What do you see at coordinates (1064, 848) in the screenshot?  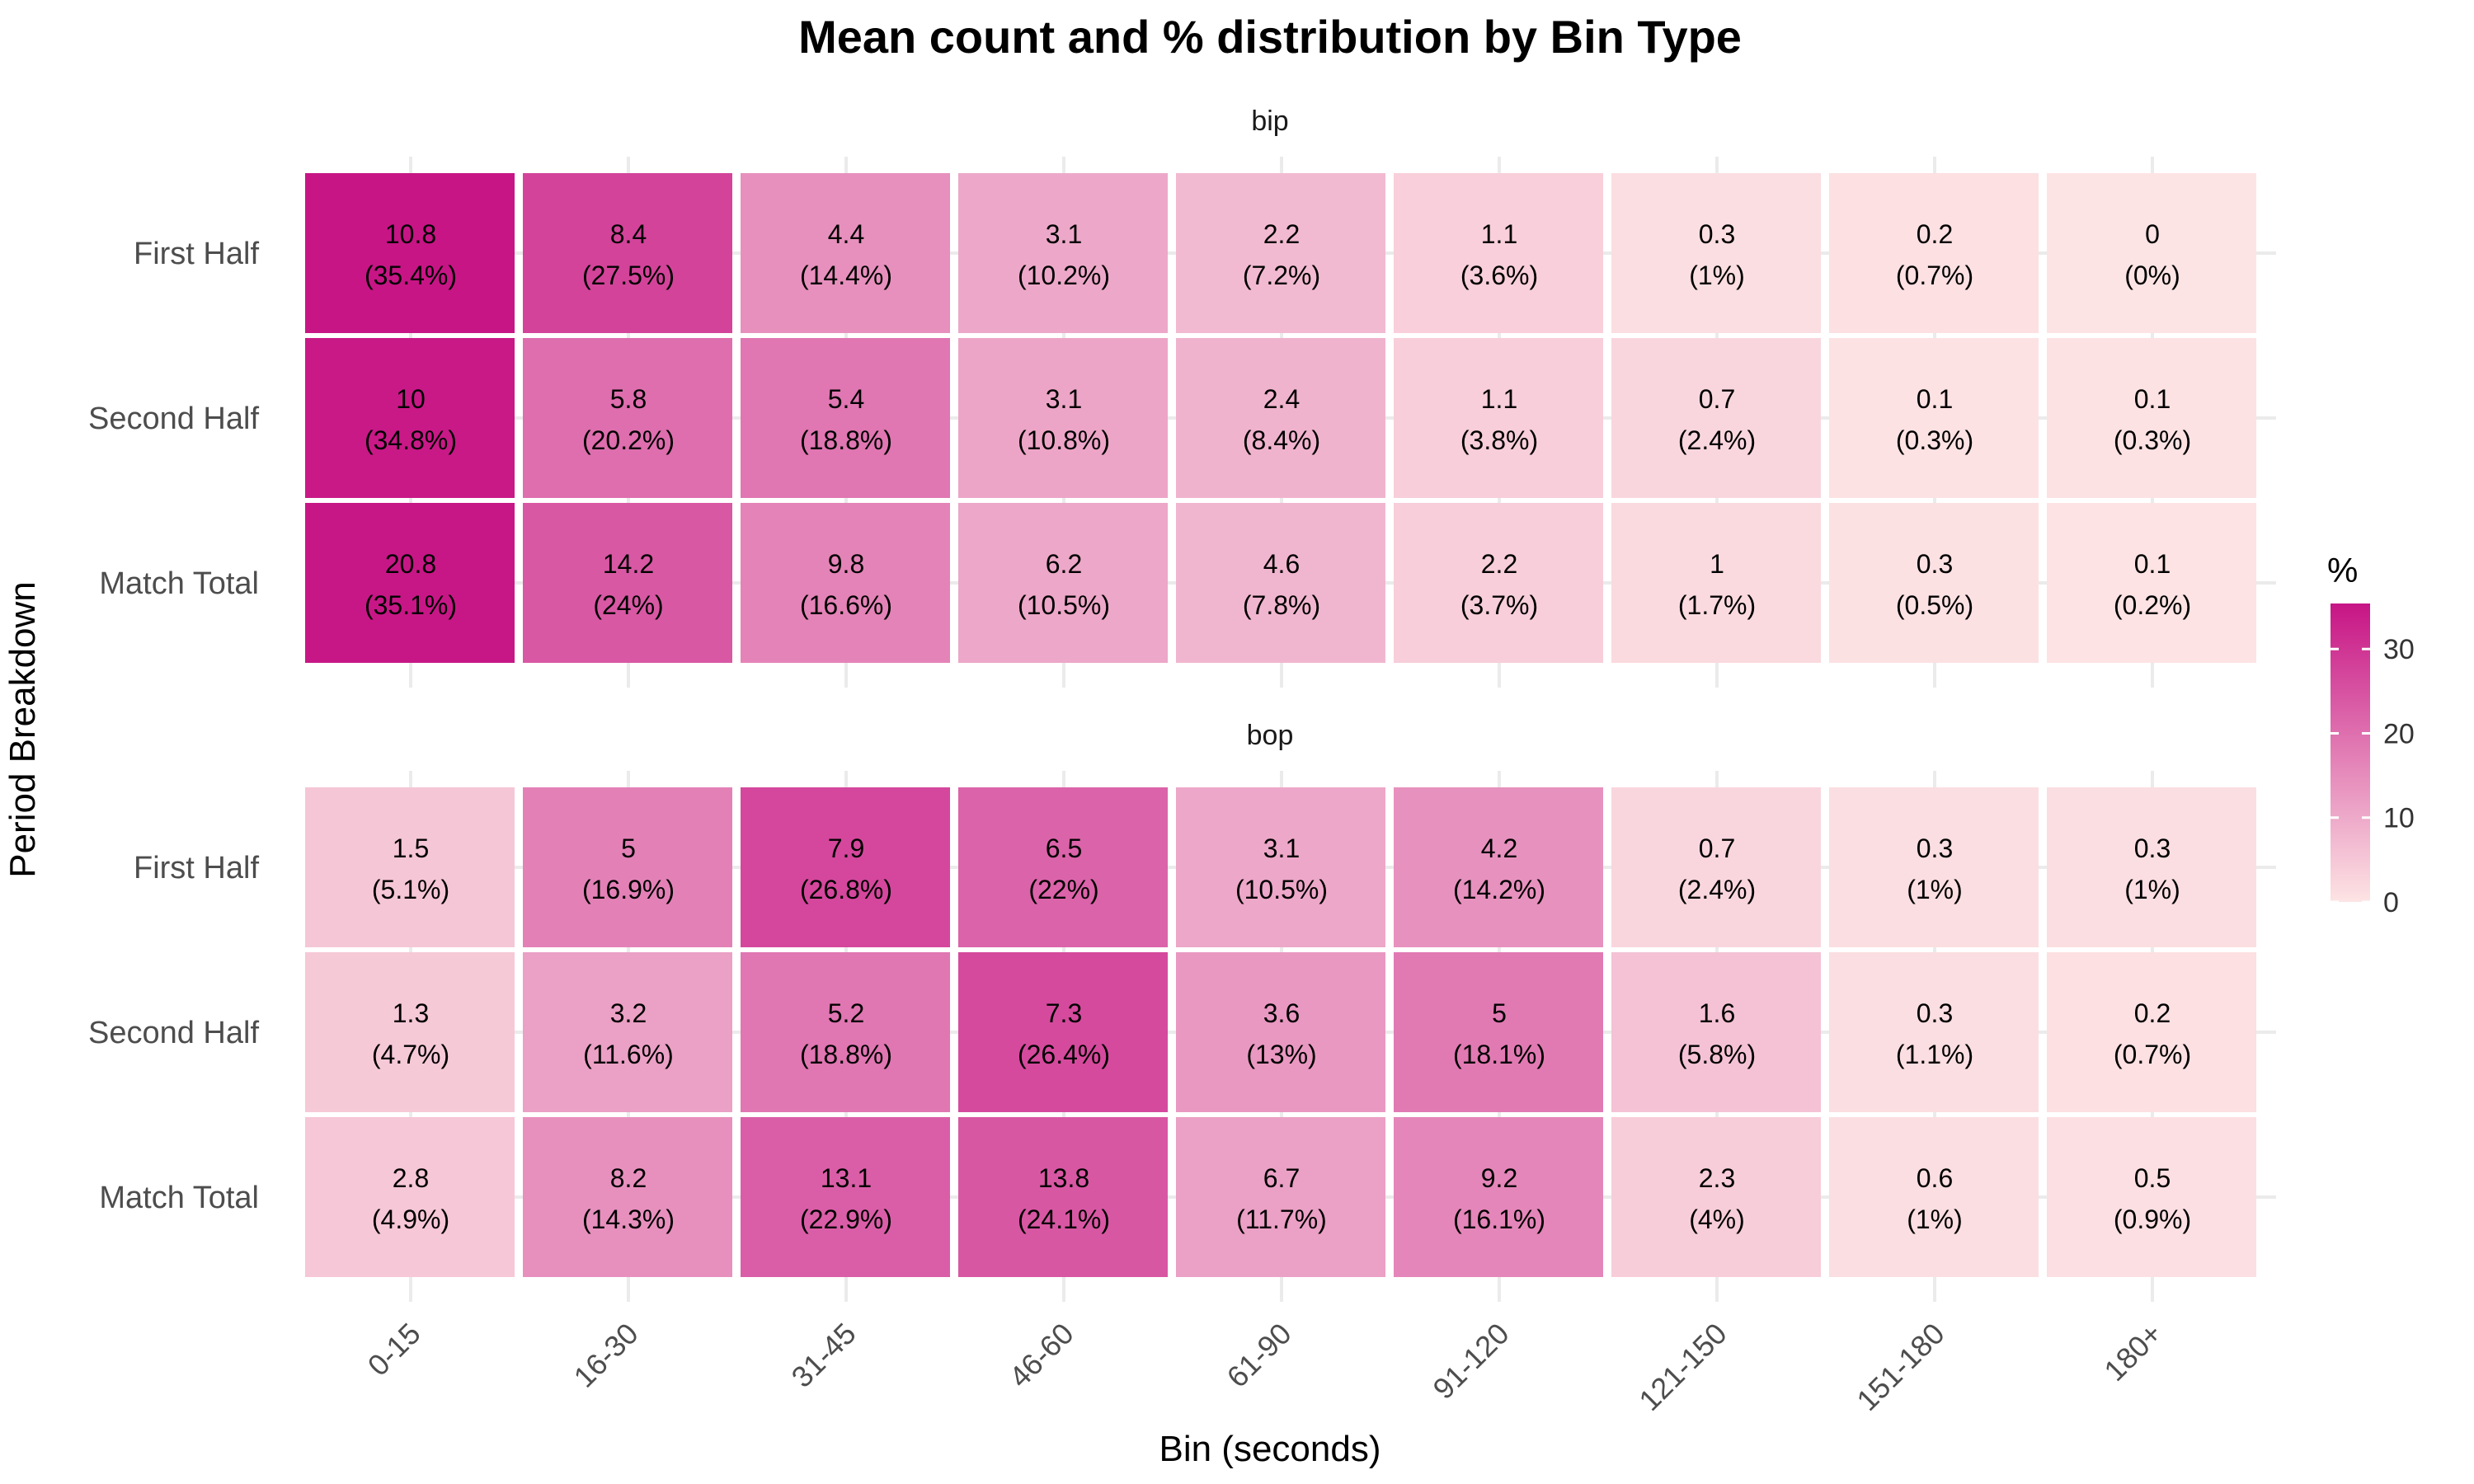 I see `cell-count-label: 6.5` at bounding box center [1064, 848].